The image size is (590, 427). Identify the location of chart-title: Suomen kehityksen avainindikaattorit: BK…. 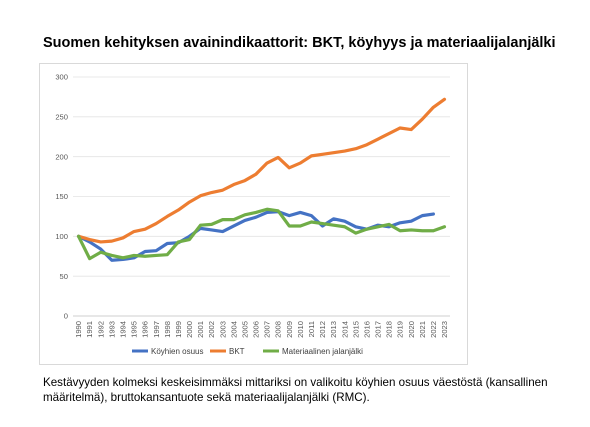
(299, 43).